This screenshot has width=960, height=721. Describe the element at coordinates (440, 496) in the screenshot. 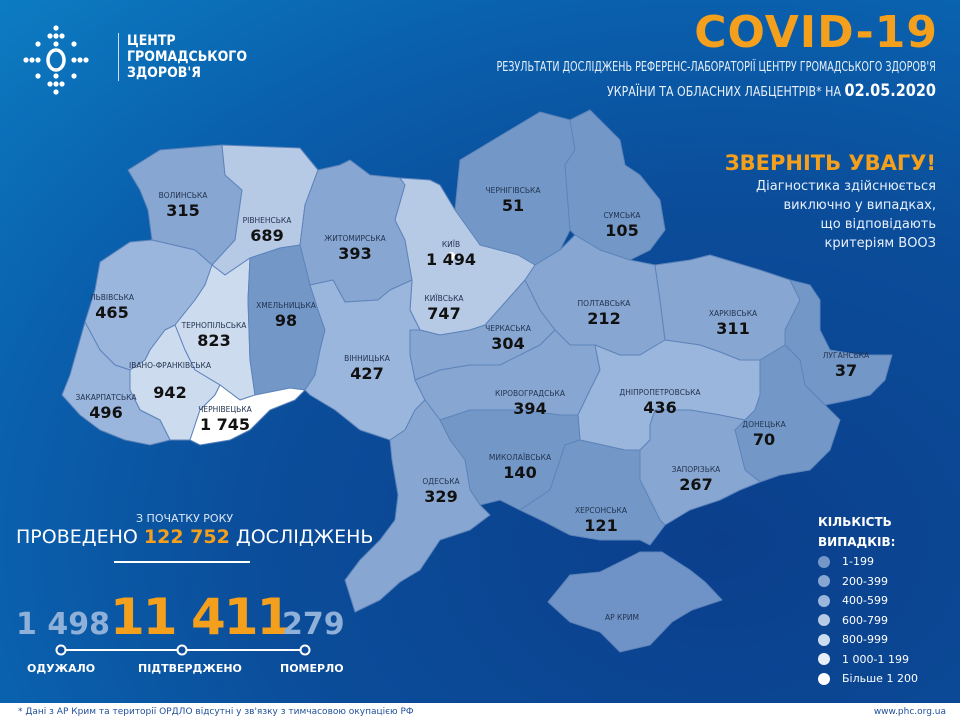

I see `region-value: 329` at that location.